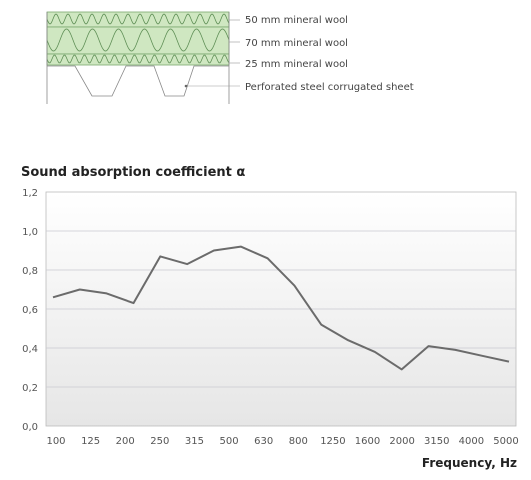 The height and width of the screenshot is (480, 531). What do you see at coordinates (298, 441) in the screenshot?
I see `x-tick-label: 800` at bounding box center [298, 441].